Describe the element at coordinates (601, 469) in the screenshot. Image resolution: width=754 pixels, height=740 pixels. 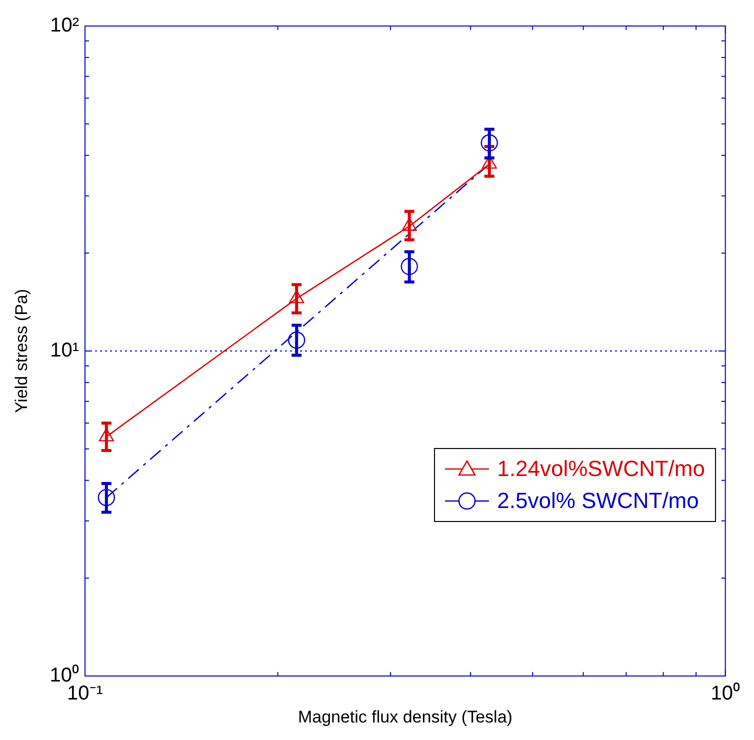
I see `legend-label: 1.24vol%SWCNT/mo` at that location.